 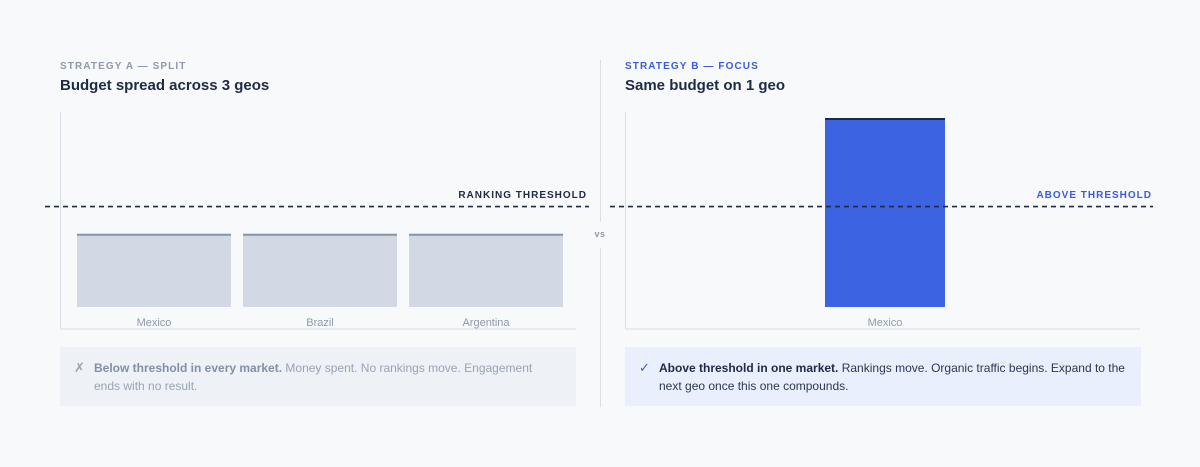 What do you see at coordinates (123, 66) in the screenshot?
I see `strategy-a-eyebrow: STRATEGY A — SPLIT` at bounding box center [123, 66].